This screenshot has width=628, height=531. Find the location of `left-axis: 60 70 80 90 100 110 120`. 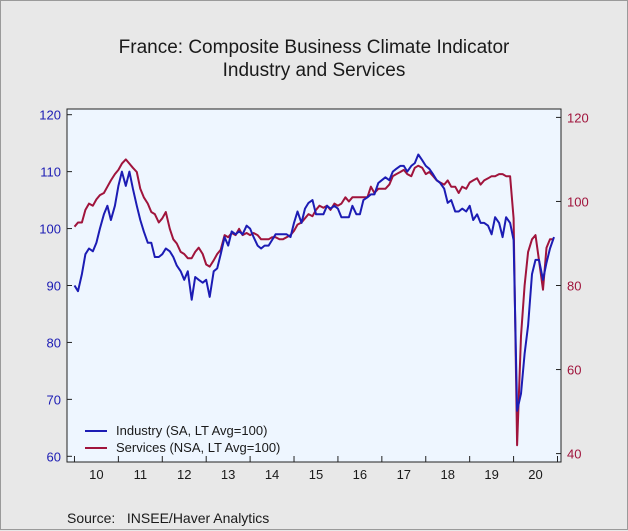

left-axis: 60 70 80 90 100 110 120 is located at coordinates (55, 286).